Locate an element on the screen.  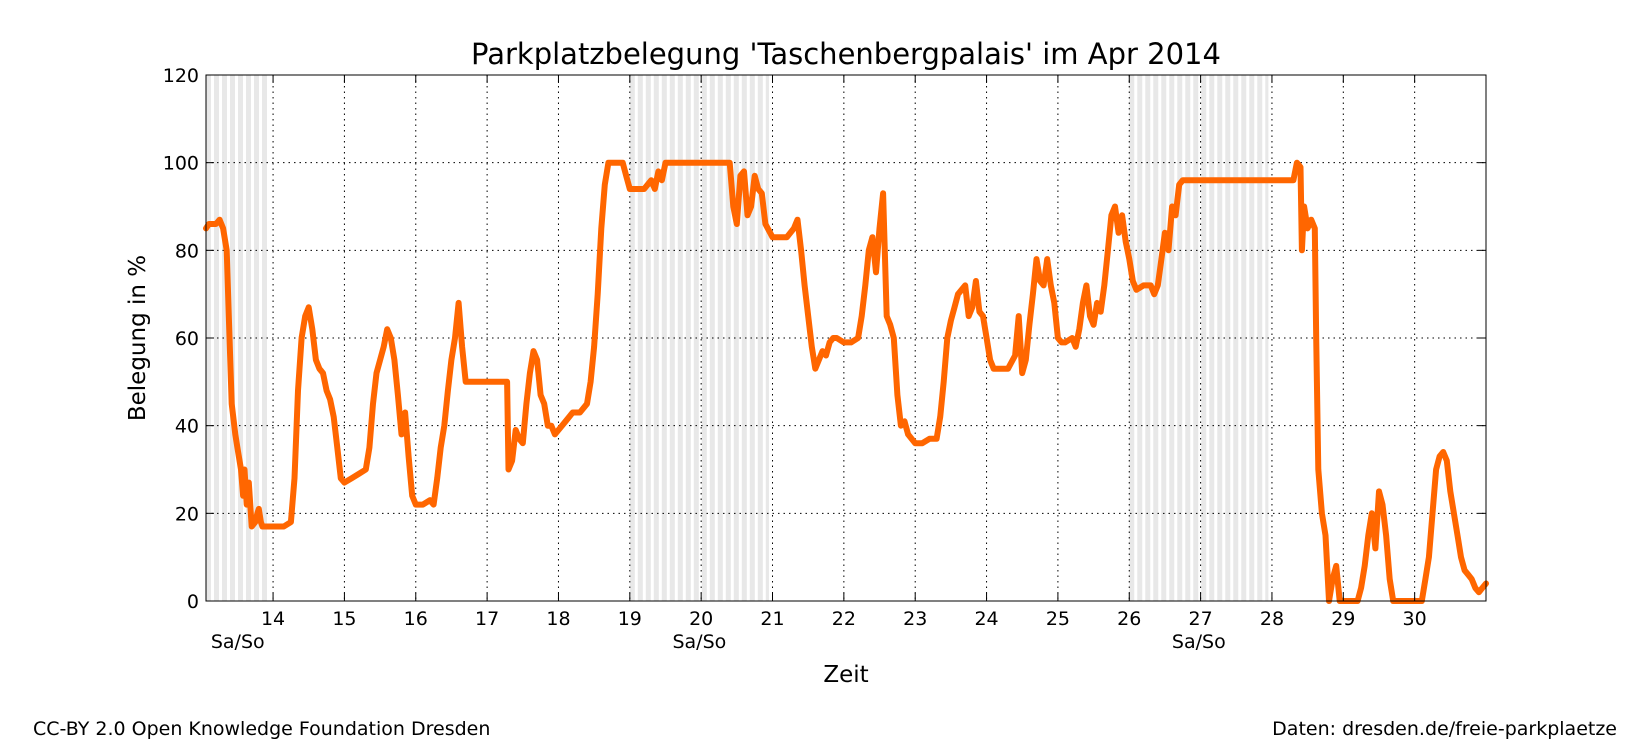
y-tick-label: 100 is located at coordinates (181, 164).